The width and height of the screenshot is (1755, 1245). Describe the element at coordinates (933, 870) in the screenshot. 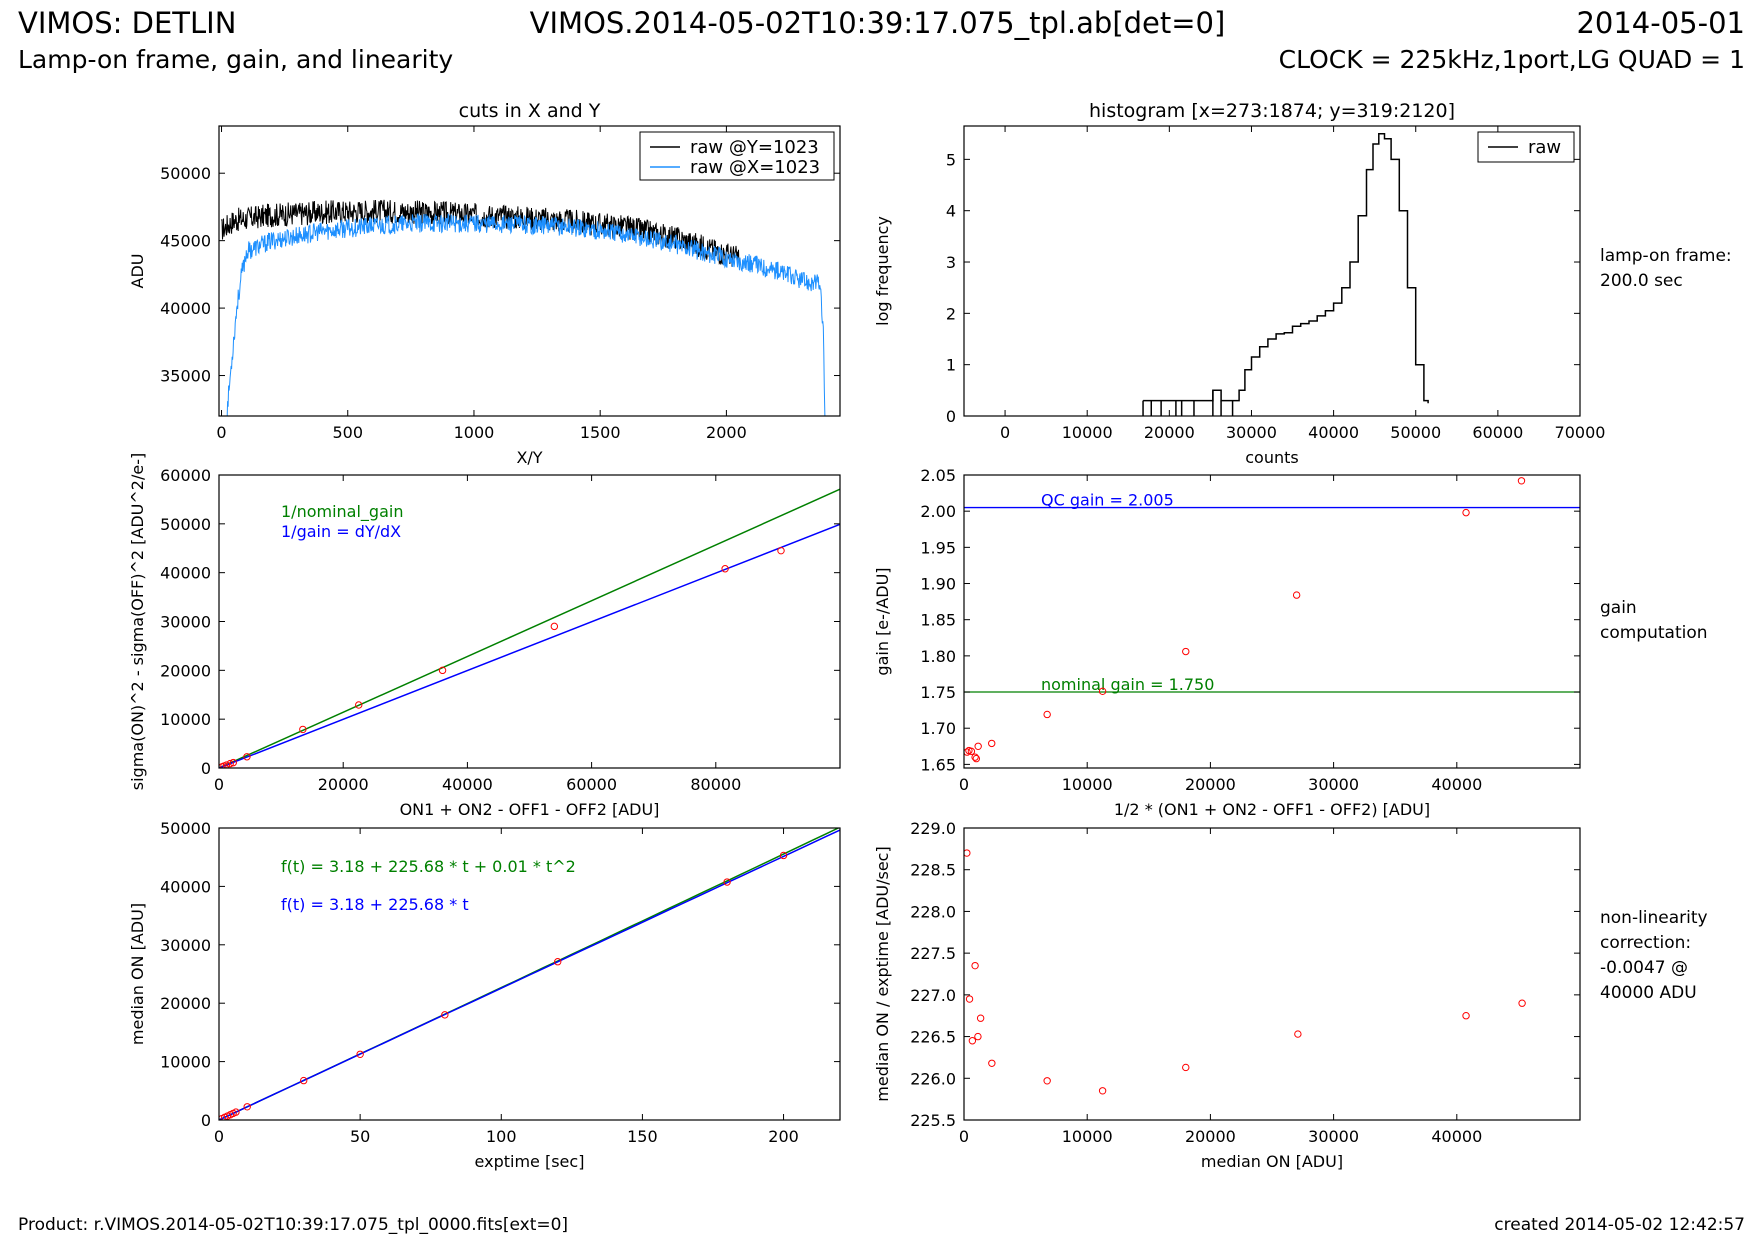

I see `nonlinearity-ytick-label: 228.5` at that location.